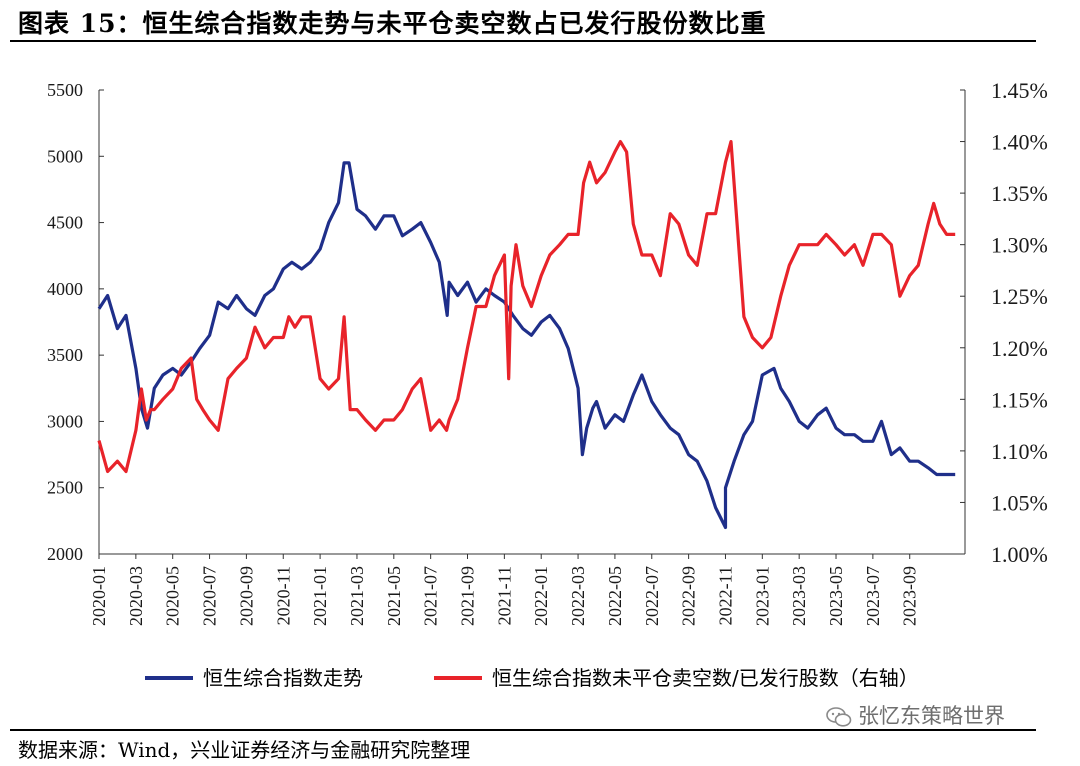 Image resolution: width=1080 pixels, height=766 pixels. I want to click on x-tick-label: 2020-11, so click(283, 595).